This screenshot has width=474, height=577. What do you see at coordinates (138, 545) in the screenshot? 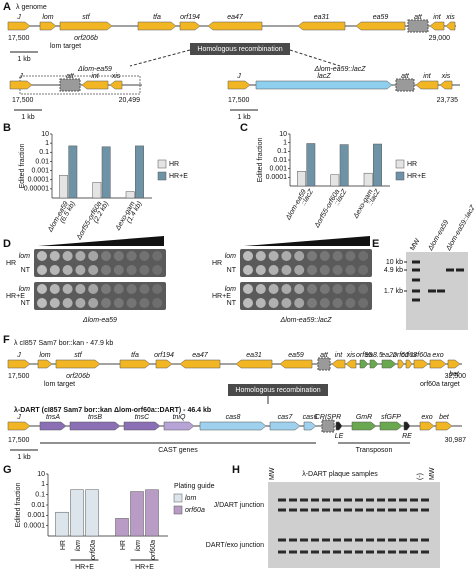
I see `x-tick-label: lom` at bounding box center [138, 545].